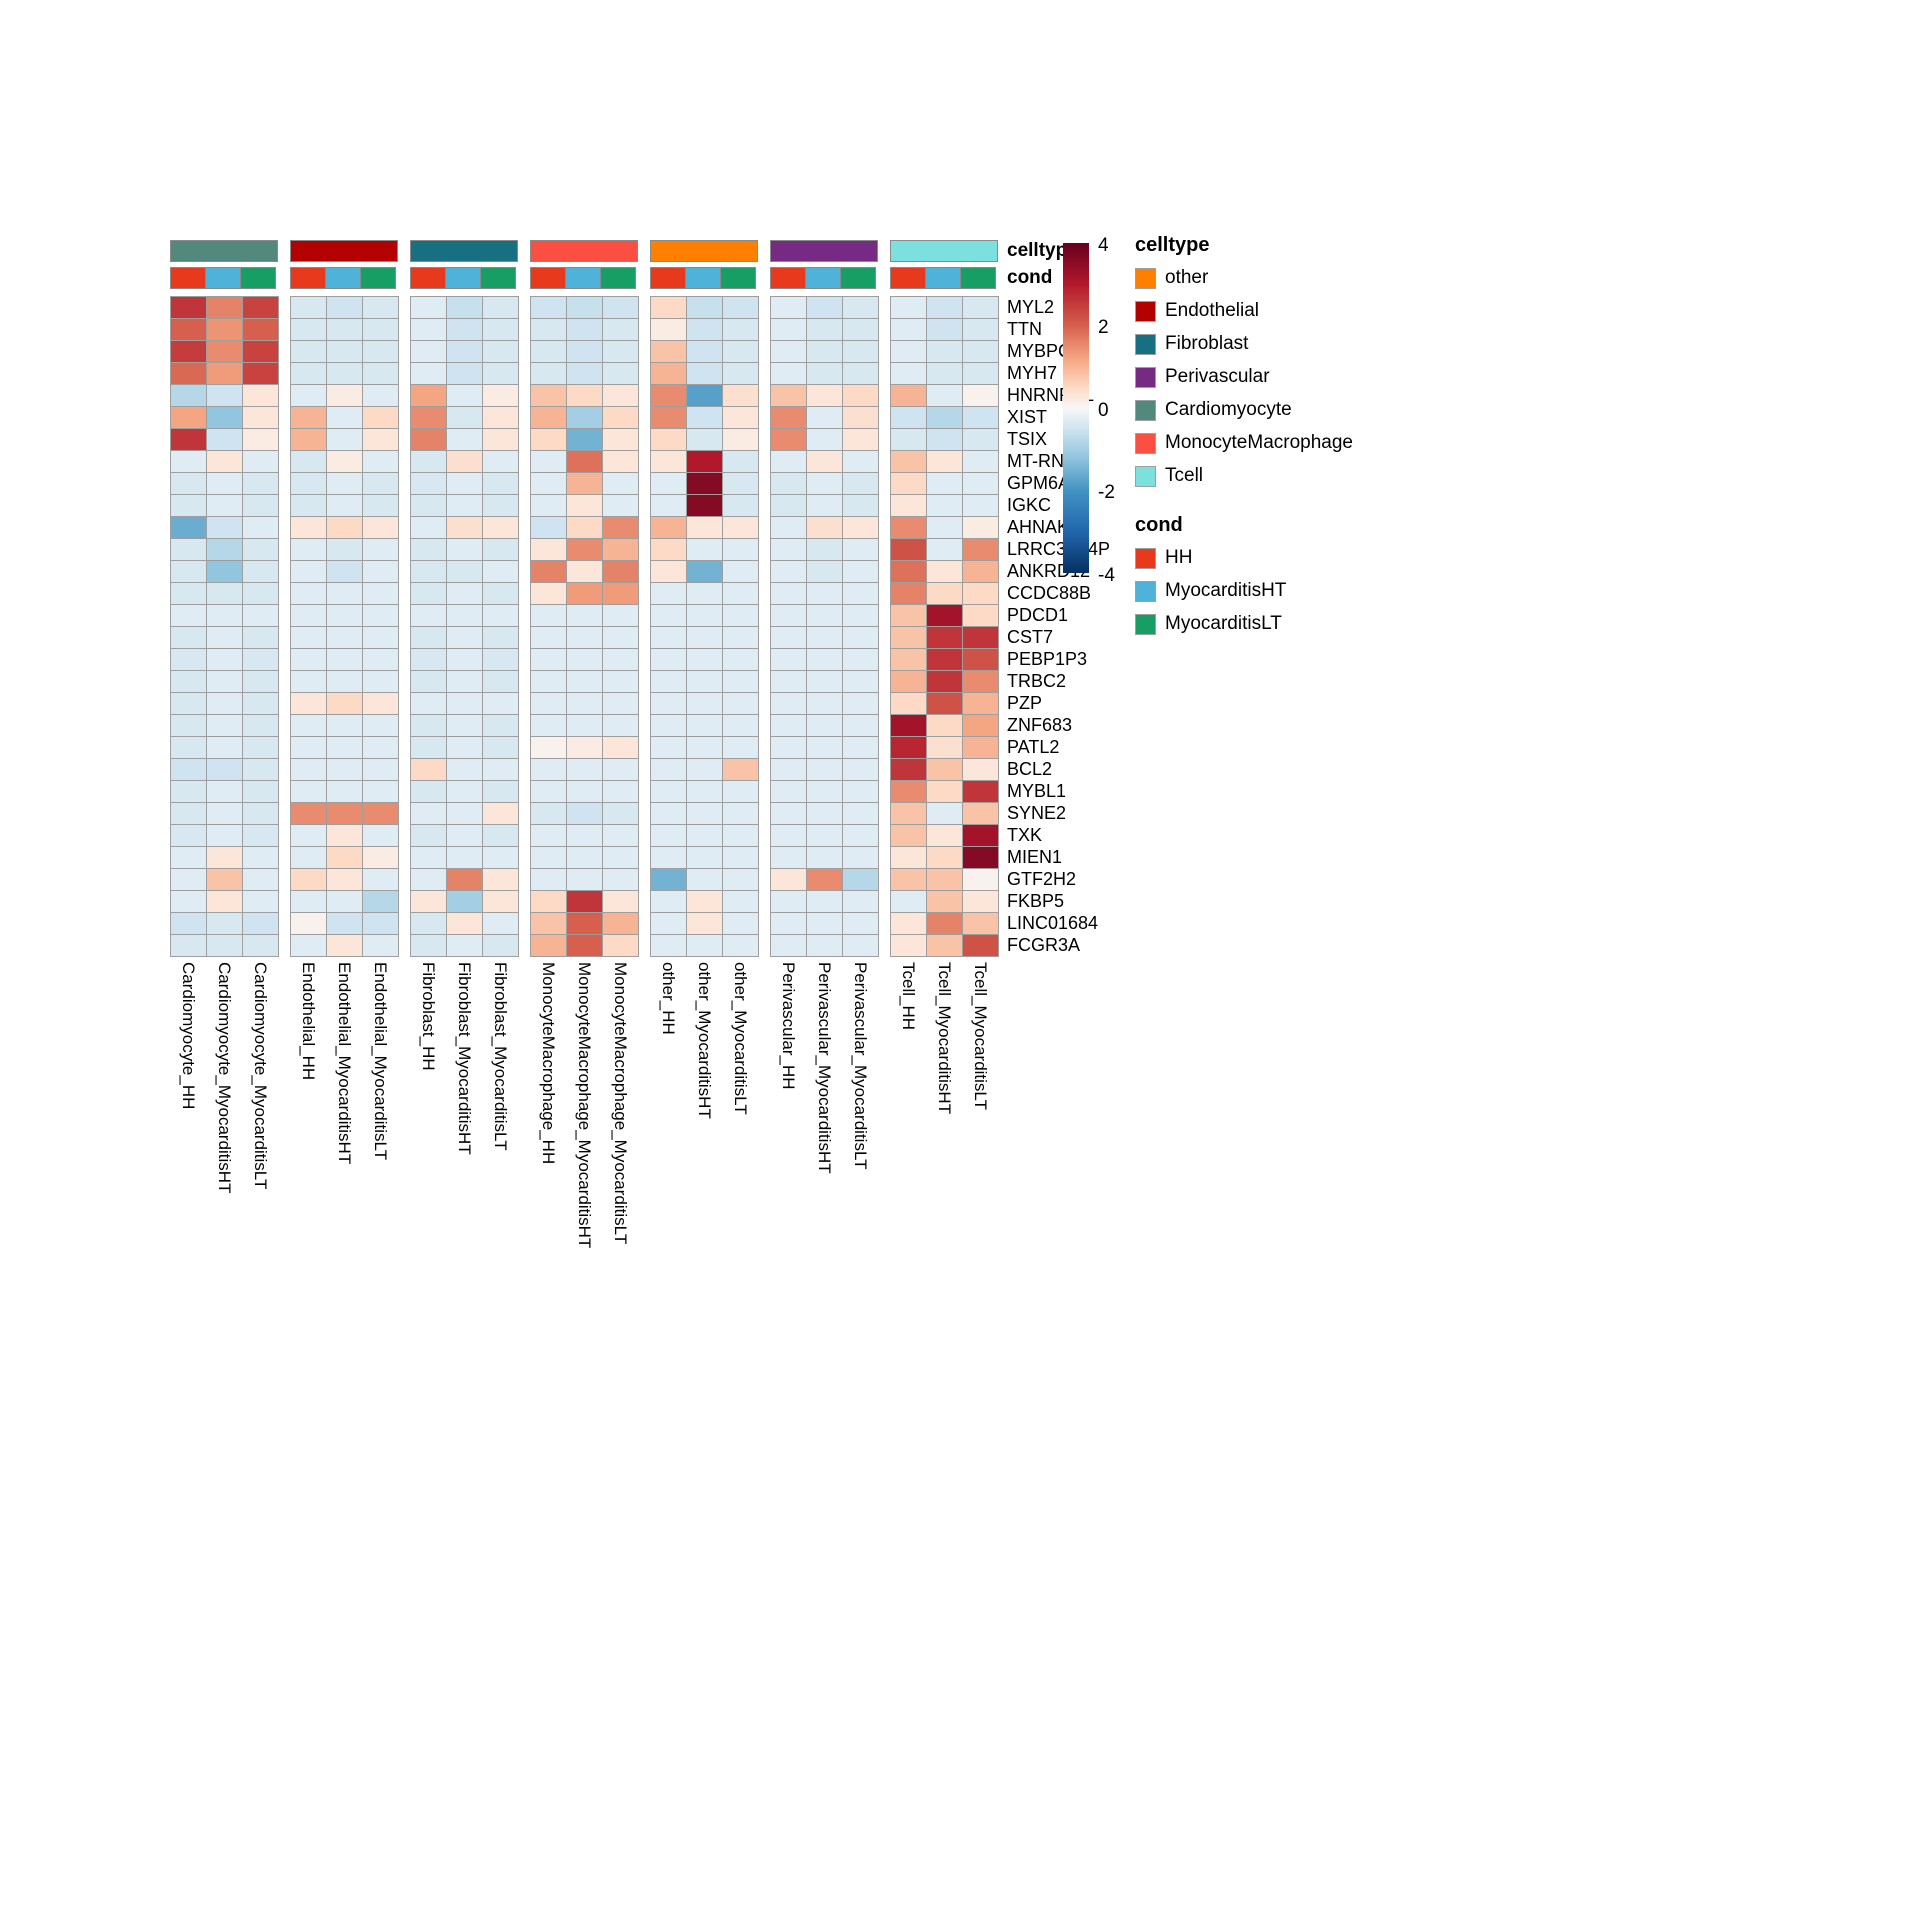  What do you see at coordinates (1032, 373) in the screenshot?
I see `gene-label-MYH7: MYH7` at bounding box center [1032, 373].